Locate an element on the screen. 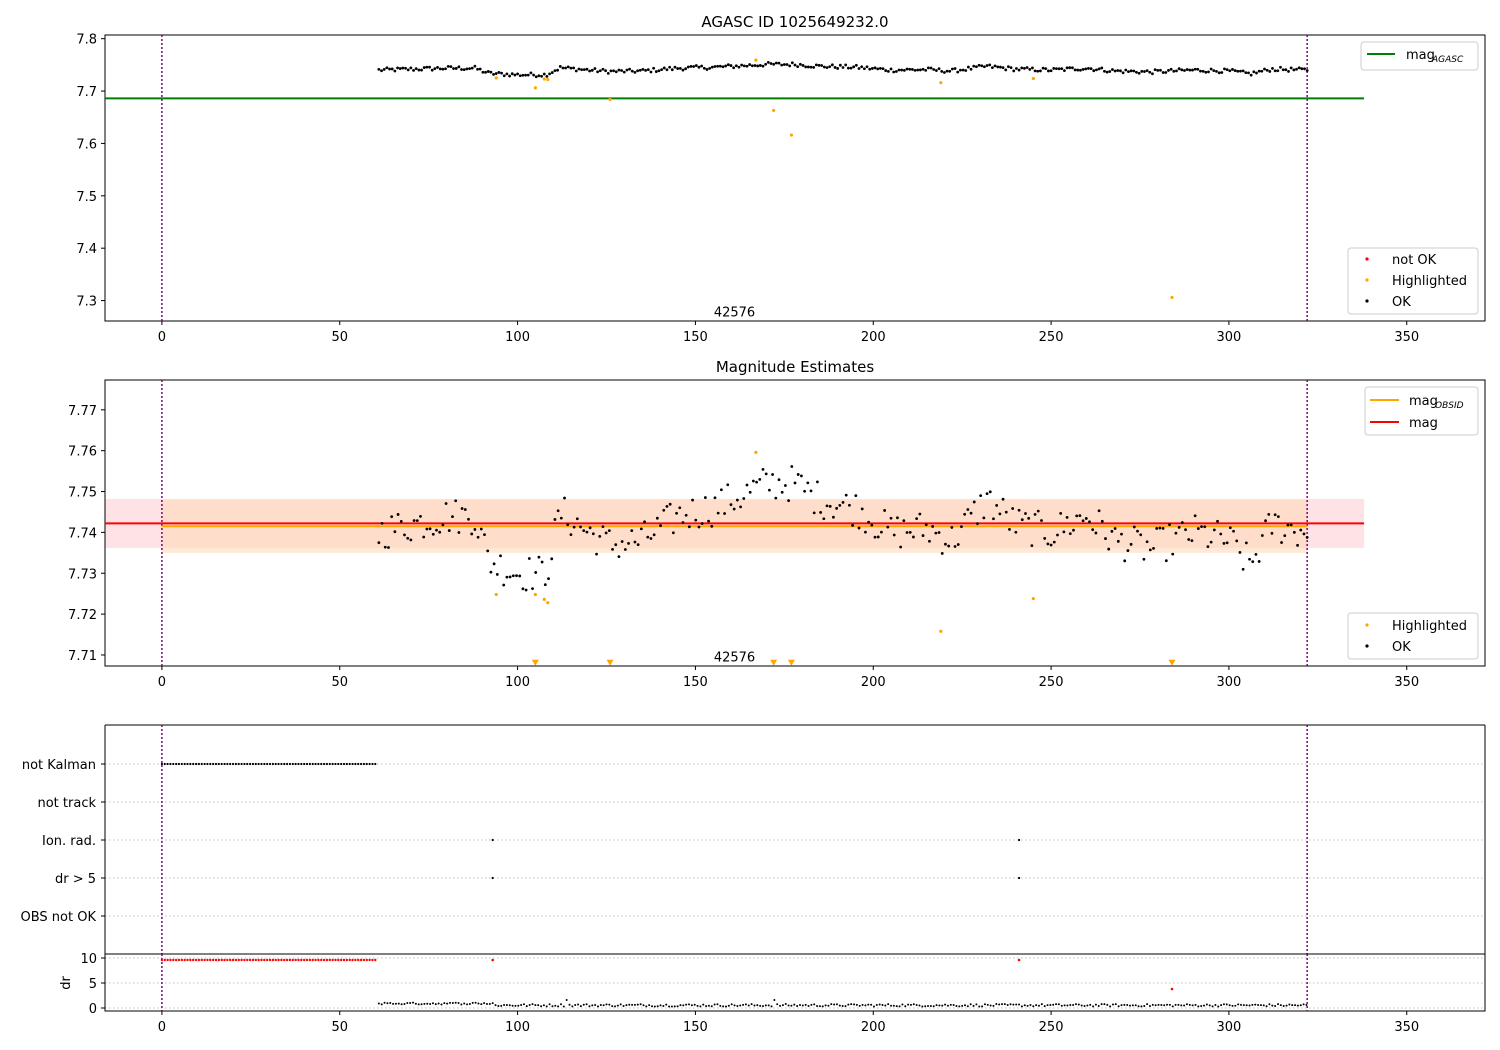  category-label: Ion. rad. is located at coordinates (69, 841).